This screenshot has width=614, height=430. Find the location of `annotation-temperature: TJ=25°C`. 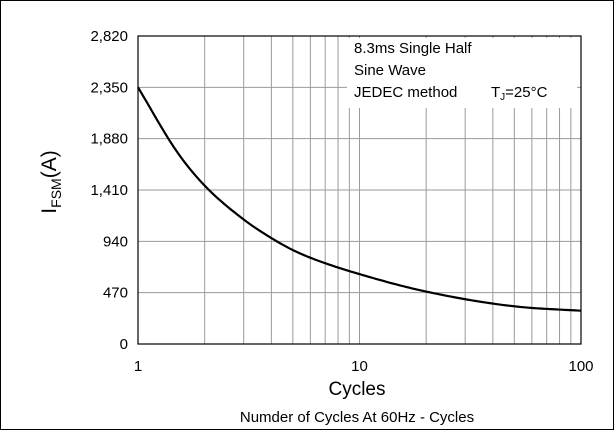

annotation-temperature: TJ=25°C is located at coordinates (519, 93).